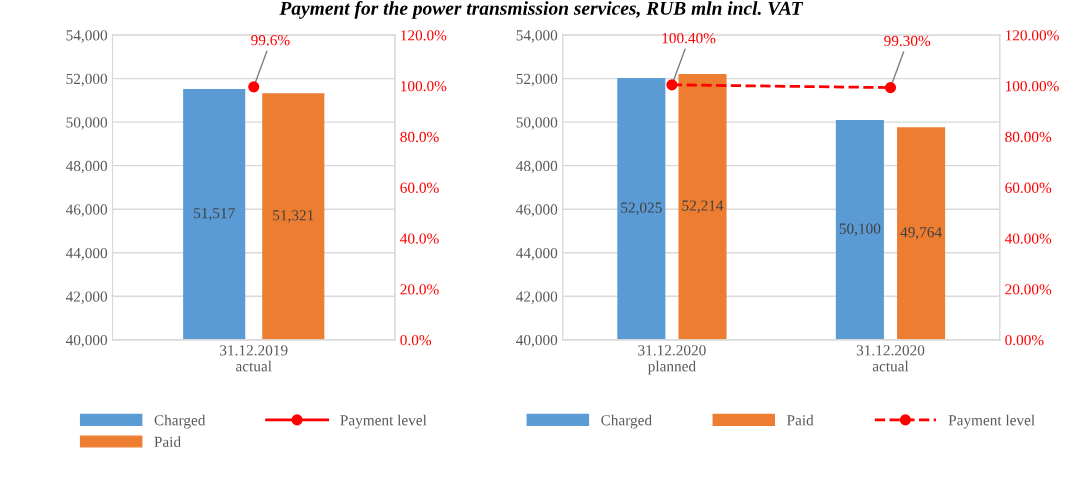  I want to click on y2-tick-label: 120.0%, so click(424, 35).